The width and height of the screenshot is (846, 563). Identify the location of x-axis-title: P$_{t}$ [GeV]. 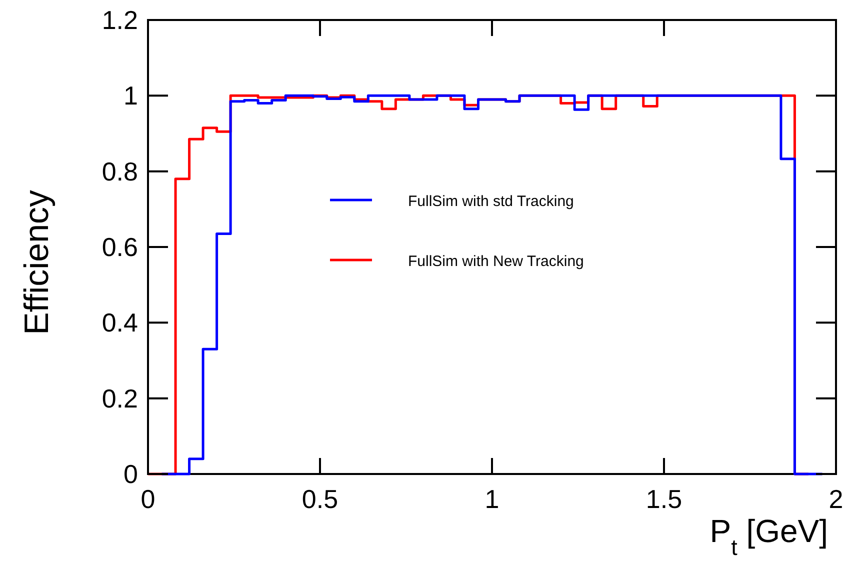
(769, 536).